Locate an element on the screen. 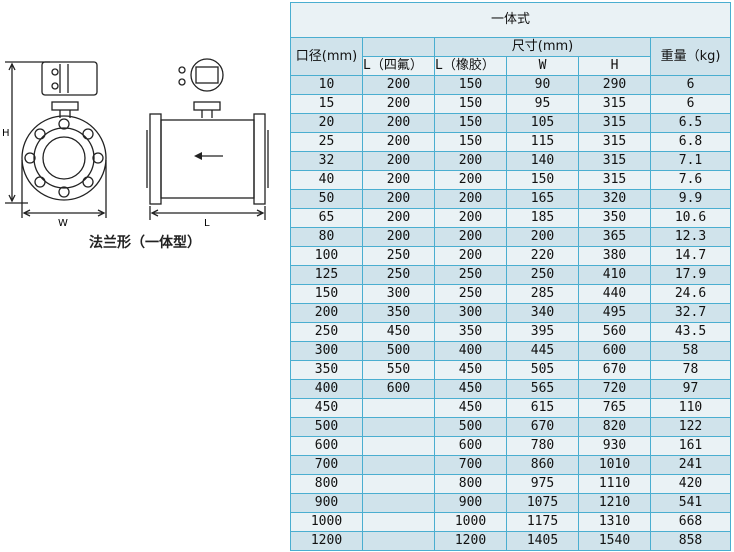  table-cell: 440 is located at coordinates (614, 294).